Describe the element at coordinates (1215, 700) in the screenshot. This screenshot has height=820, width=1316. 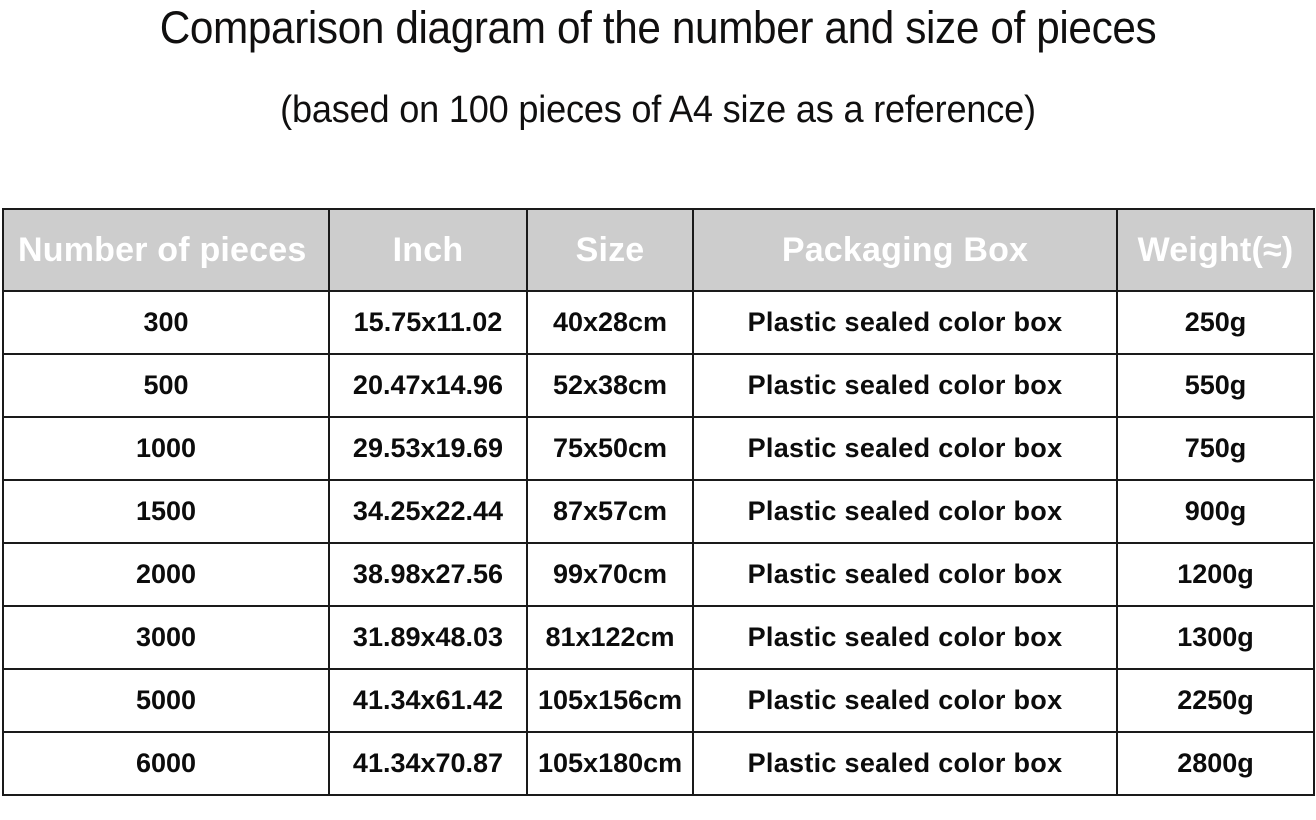
I see `cell-weight: 2250g` at that location.